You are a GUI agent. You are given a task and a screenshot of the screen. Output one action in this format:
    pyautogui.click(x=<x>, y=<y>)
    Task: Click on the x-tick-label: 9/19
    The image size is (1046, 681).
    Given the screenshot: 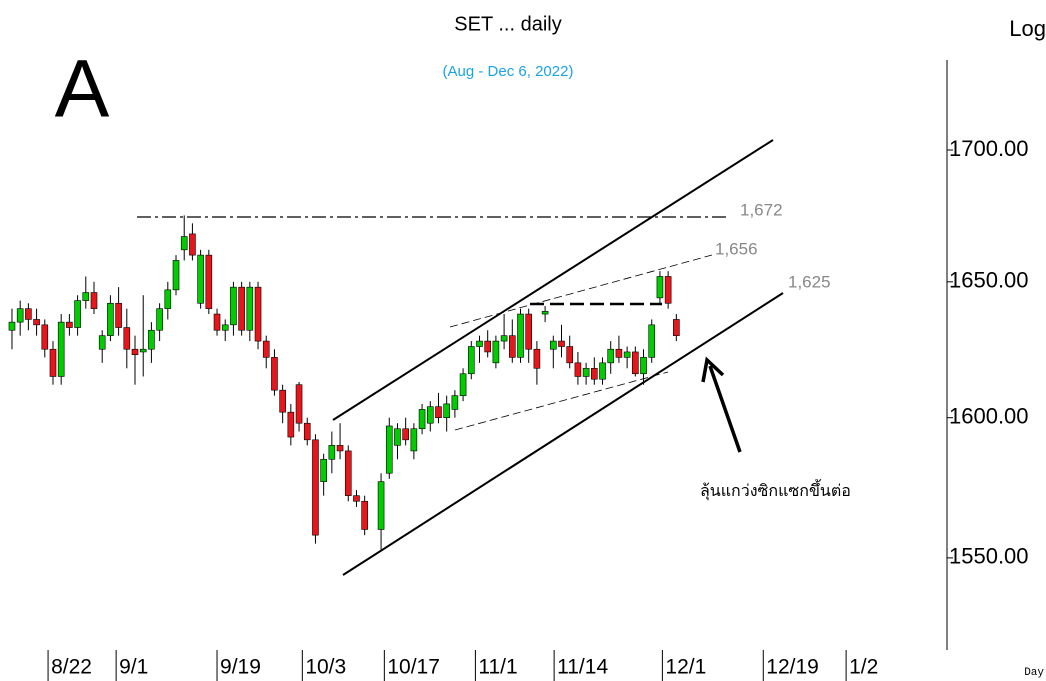 What is the action you would take?
    pyautogui.click(x=240, y=667)
    